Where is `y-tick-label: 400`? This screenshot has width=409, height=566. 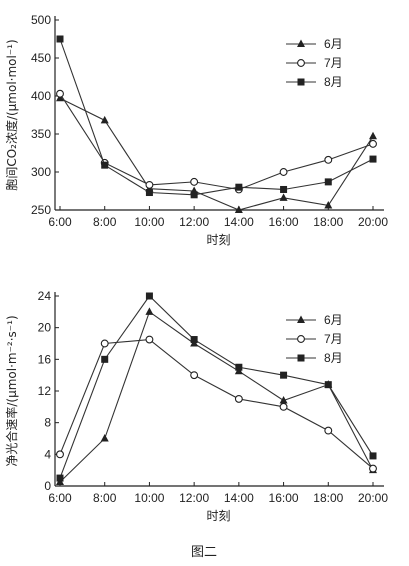 y-tick-label: 400 is located at coordinates (41, 96).